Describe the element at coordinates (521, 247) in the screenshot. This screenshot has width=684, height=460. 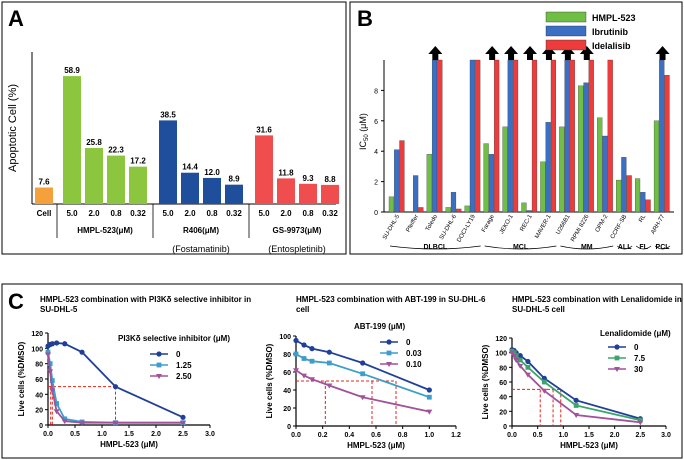
I see `b-group-label-1: MCL` at that location.